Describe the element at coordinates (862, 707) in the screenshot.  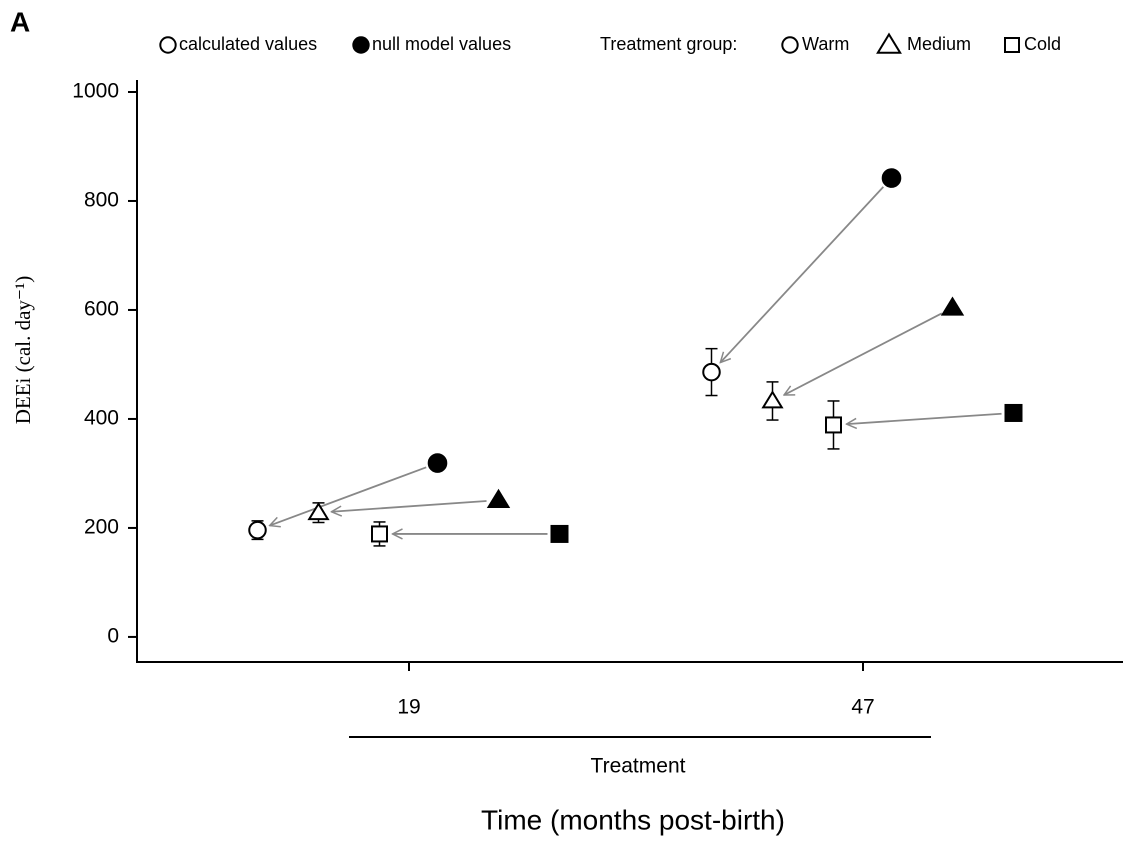
I see `x-tick-label: 47` at that location.